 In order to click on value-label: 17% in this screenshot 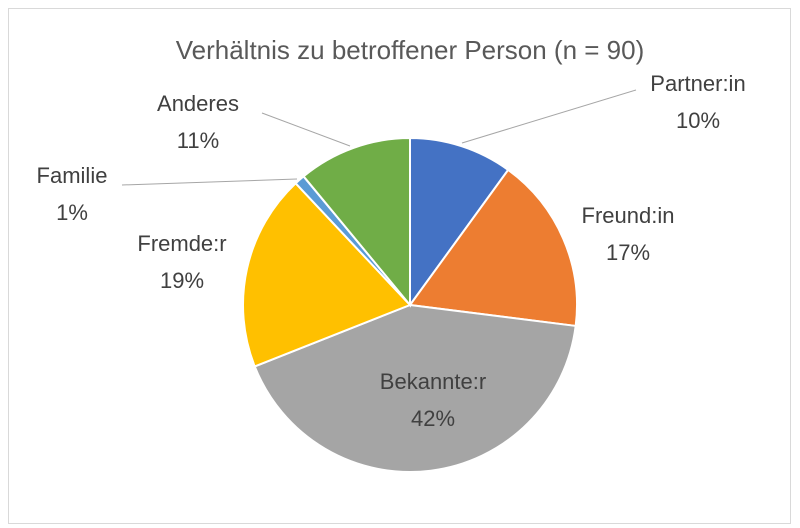, I will do `click(628, 252)`.